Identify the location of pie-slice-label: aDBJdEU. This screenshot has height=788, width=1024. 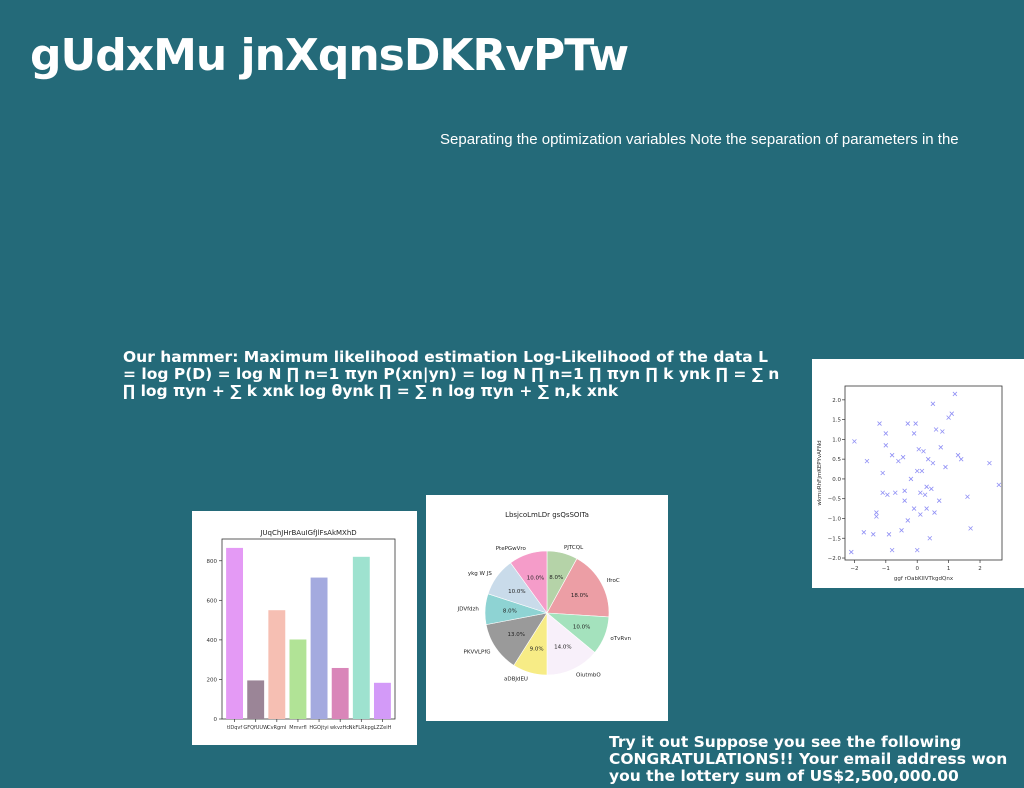
(516, 679).